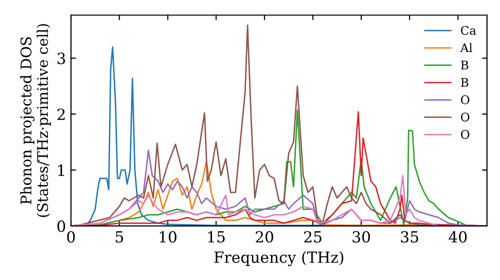  What do you see at coordinates (62, 58) in the screenshot?
I see `y-tick-label: 3` at bounding box center [62, 58].